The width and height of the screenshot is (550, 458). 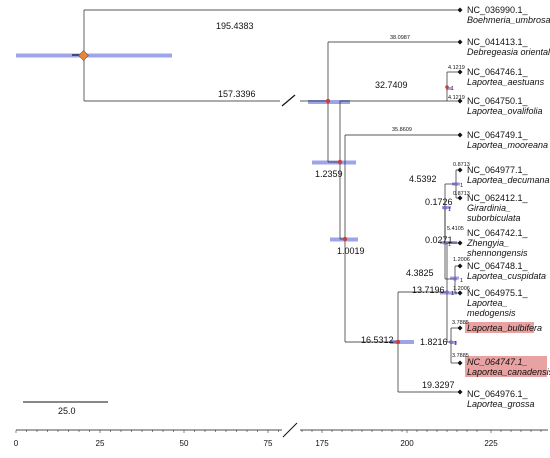 What do you see at coordinates (100, 443) in the screenshot?
I see `axis-tick-label: 25` at bounding box center [100, 443].